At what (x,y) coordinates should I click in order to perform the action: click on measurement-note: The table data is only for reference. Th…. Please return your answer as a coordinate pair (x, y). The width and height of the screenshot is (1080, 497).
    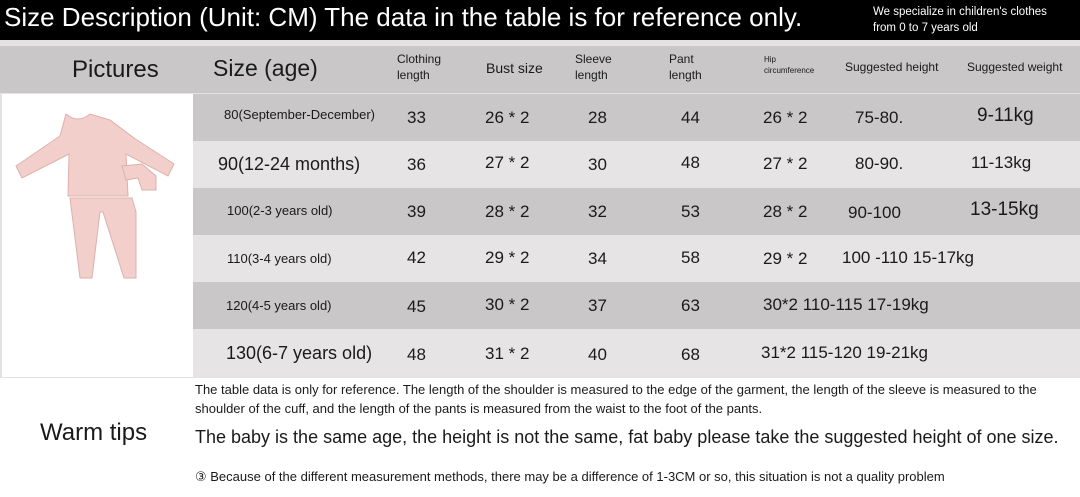
    Looking at the image, I should click on (616, 399).